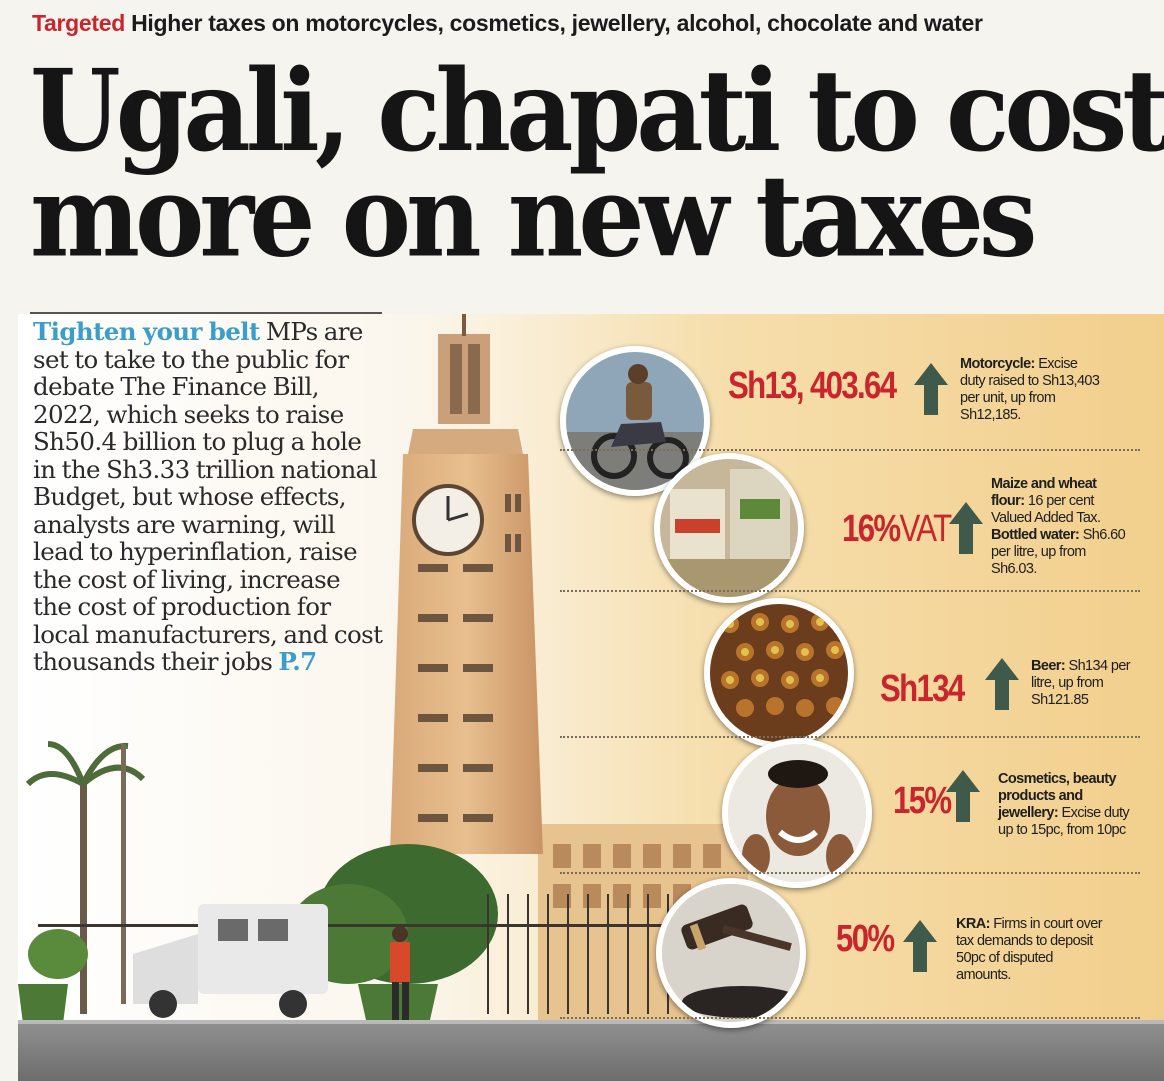 The width and height of the screenshot is (1164, 1081). What do you see at coordinates (1035, 535) in the screenshot?
I see `desc-water-label: Bottled water:` at bounding box center [1035, 535].